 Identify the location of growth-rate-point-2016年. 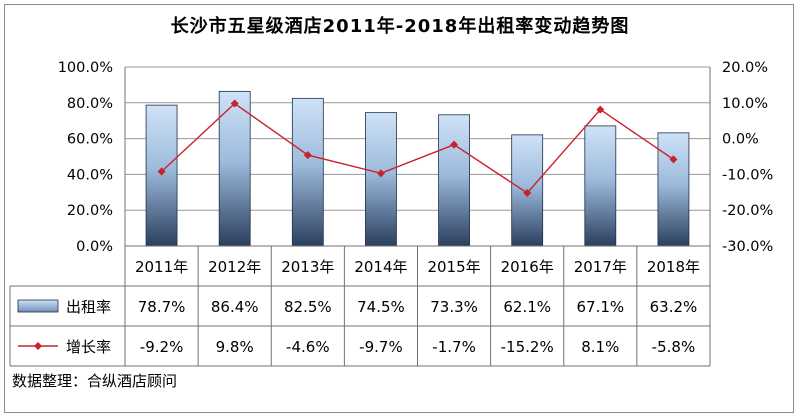
(527, 193).